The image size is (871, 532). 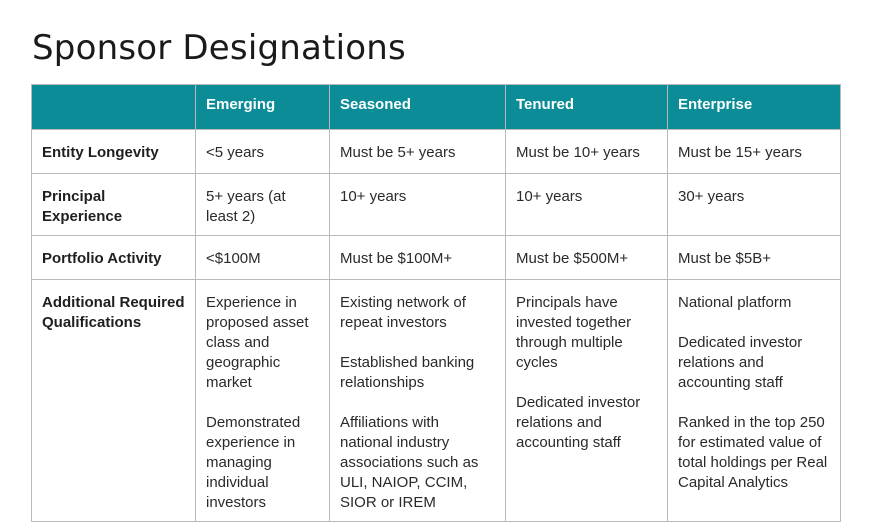 I want to click on header-cell-seasoned: Seasoned, so click(x=417, y=107).